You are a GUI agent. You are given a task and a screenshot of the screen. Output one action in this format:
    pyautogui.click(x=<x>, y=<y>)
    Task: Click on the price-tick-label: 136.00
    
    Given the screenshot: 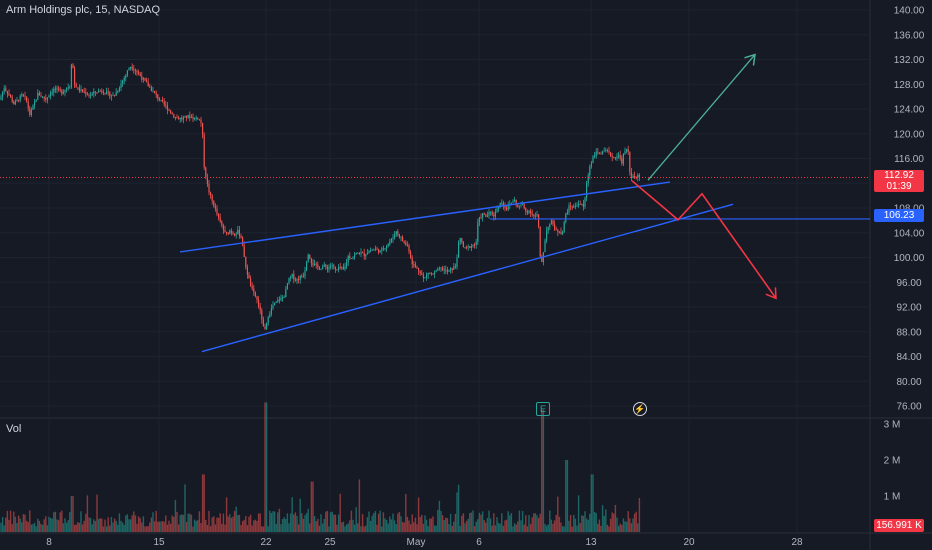 What is the action you would take?
    pyautogui.click(x=909, y=35)
    